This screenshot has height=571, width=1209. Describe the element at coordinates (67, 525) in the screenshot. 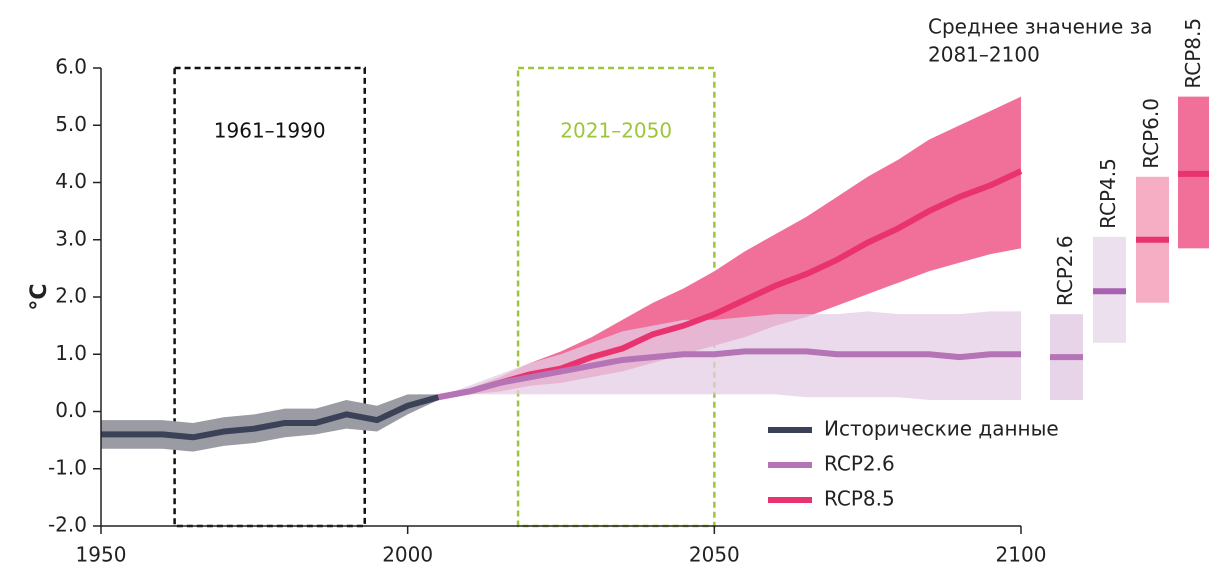

I see `y-tick-label: -2.0` at that location.